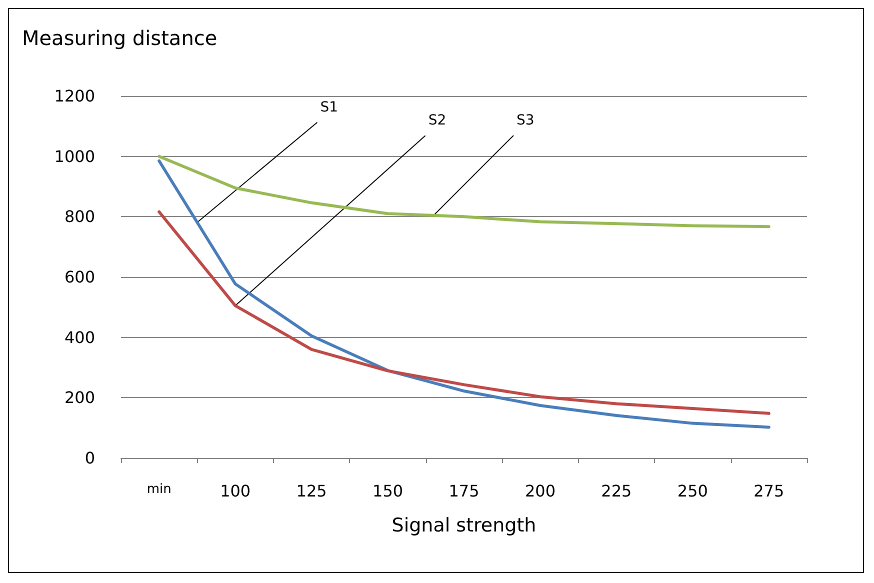  What do you see at coordinates (540, 491) in the screenshot?
I see `x-tick-label: 200` at bounding box center [540, 491].